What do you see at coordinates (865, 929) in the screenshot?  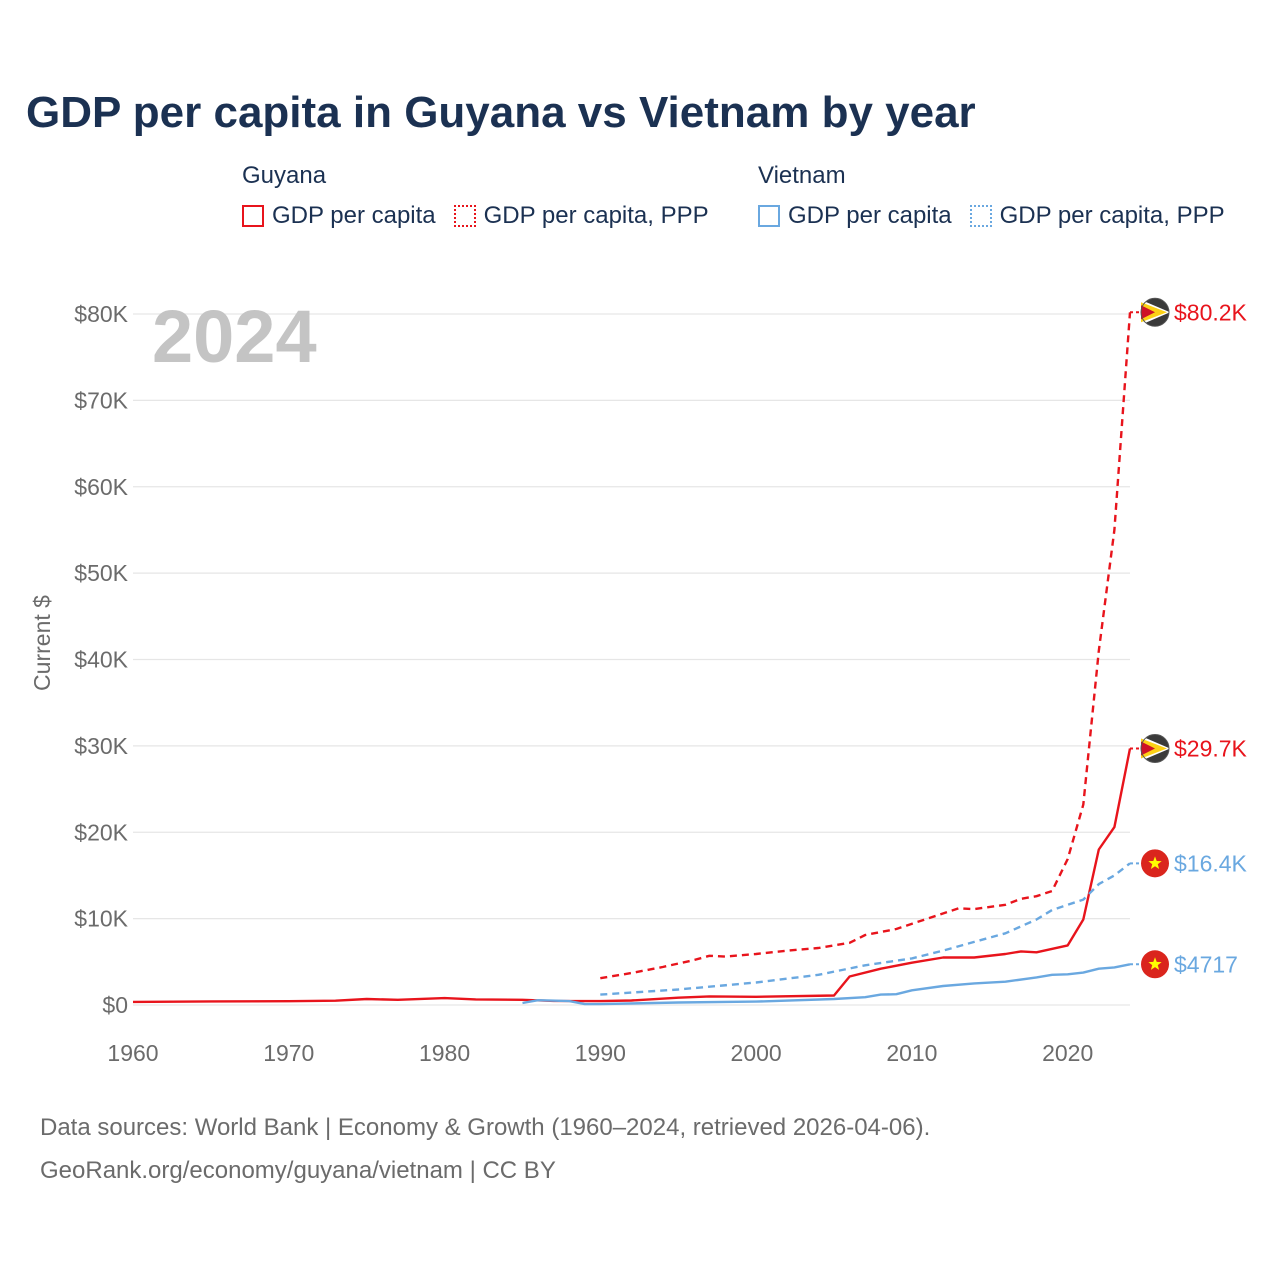 I see `series-line-vietnam-gdp-per-capita-ppp` at bounding box center [865, 929].